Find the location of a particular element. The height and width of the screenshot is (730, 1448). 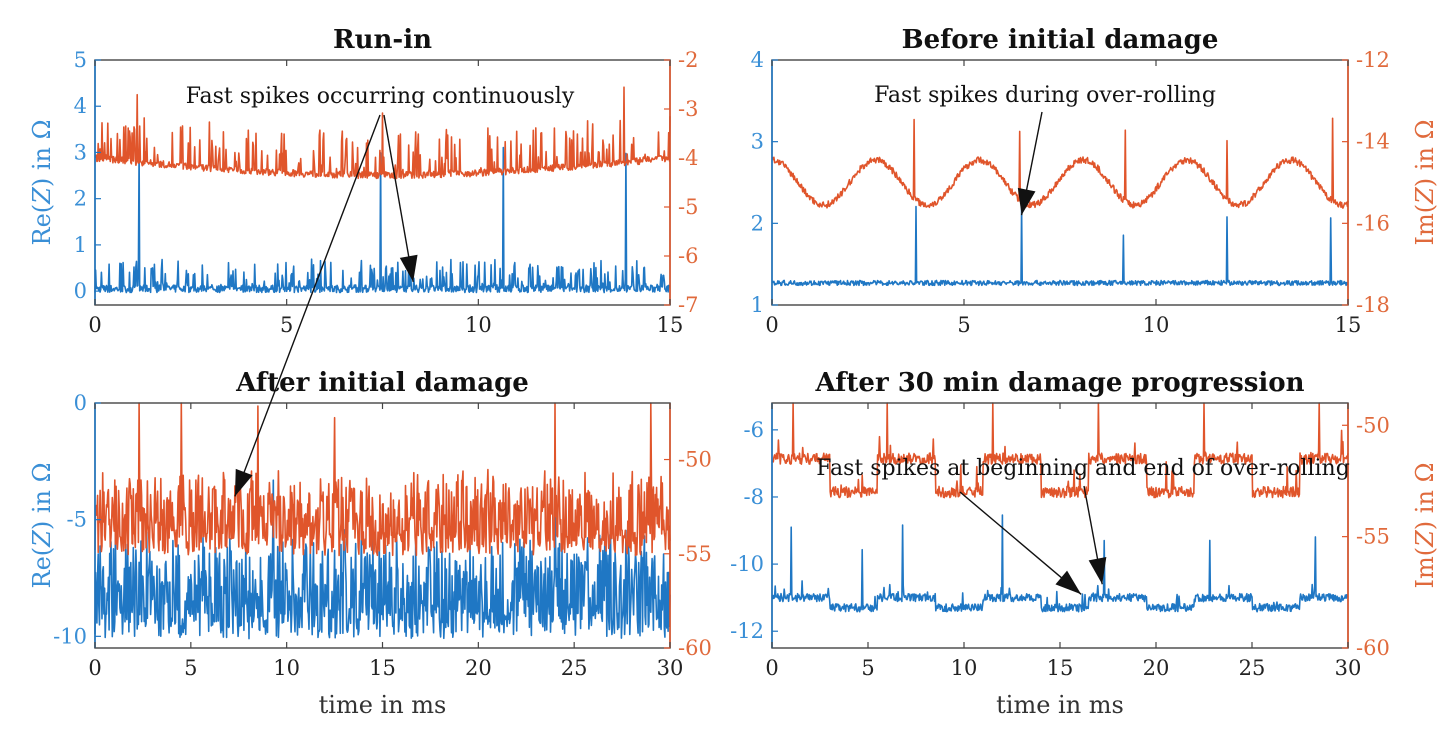

panel-title: Run-in is located at coordinates (382, 40).